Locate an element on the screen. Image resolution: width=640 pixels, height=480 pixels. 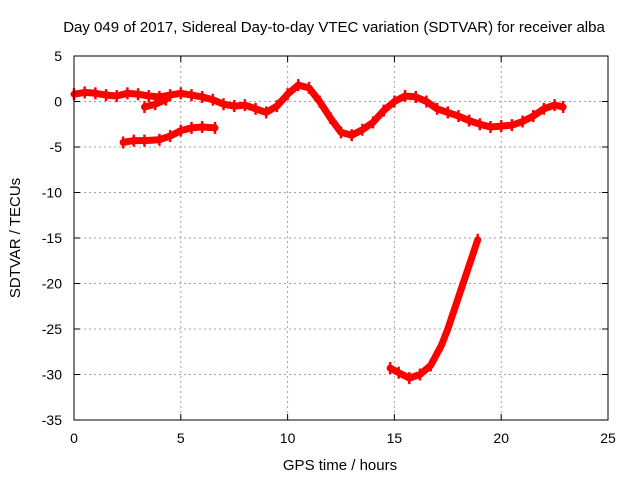
series-small-segment is located at coordinates (155, 103).